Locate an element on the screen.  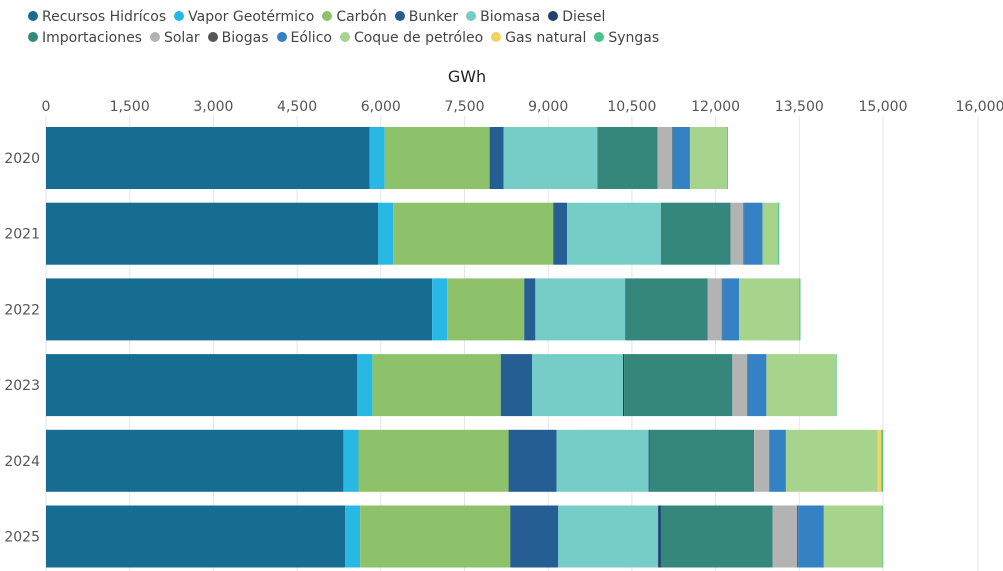
legend-label: Importaciones is located at coordinates (92, 38).